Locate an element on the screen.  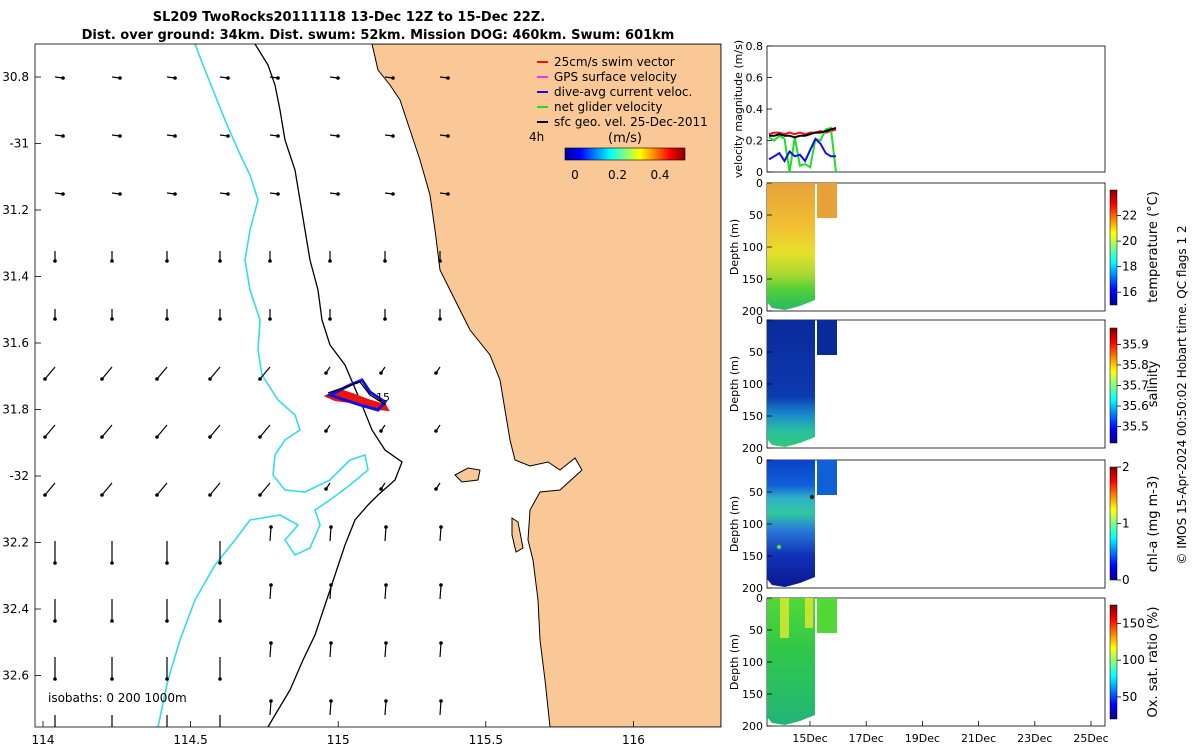
salinity-field-late is located at coordinates (827, 337).